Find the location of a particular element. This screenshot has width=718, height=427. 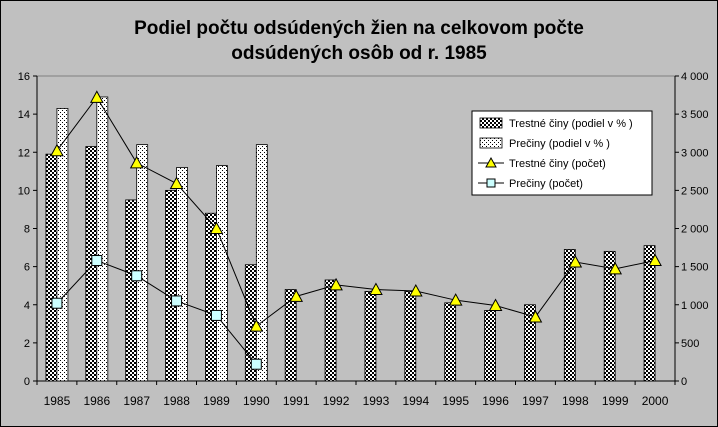

x-tick-label: 1993 is located at coordinates (376, 401).